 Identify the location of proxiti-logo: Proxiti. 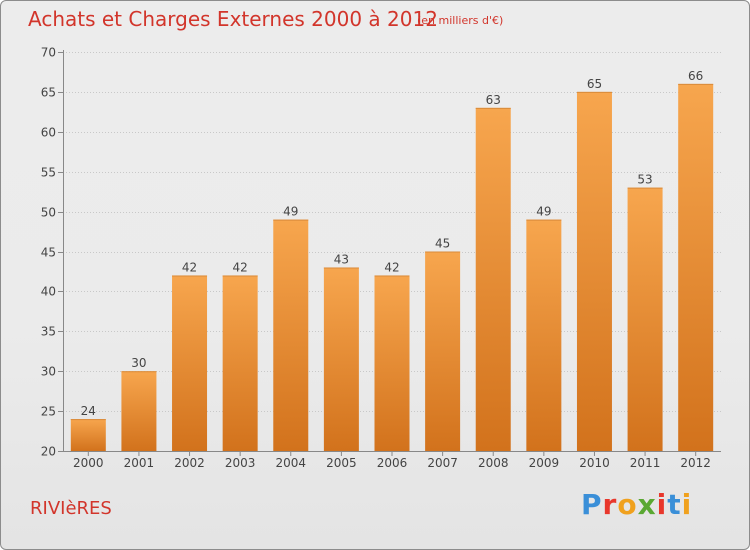
(636, 504).